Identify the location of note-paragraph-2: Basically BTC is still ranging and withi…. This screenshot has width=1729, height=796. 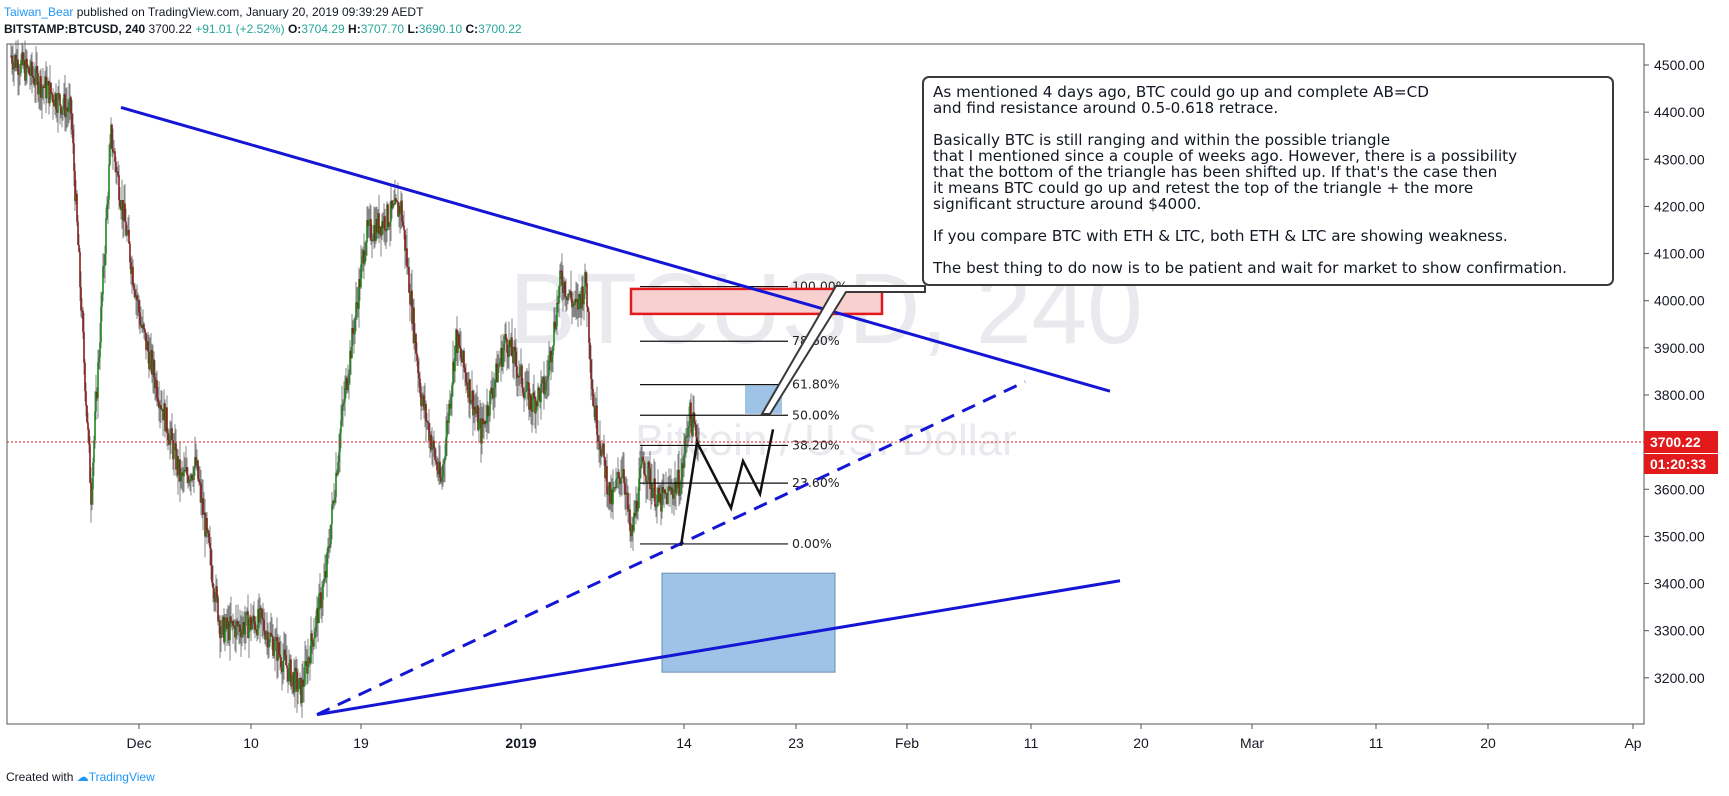
(1225, 172).